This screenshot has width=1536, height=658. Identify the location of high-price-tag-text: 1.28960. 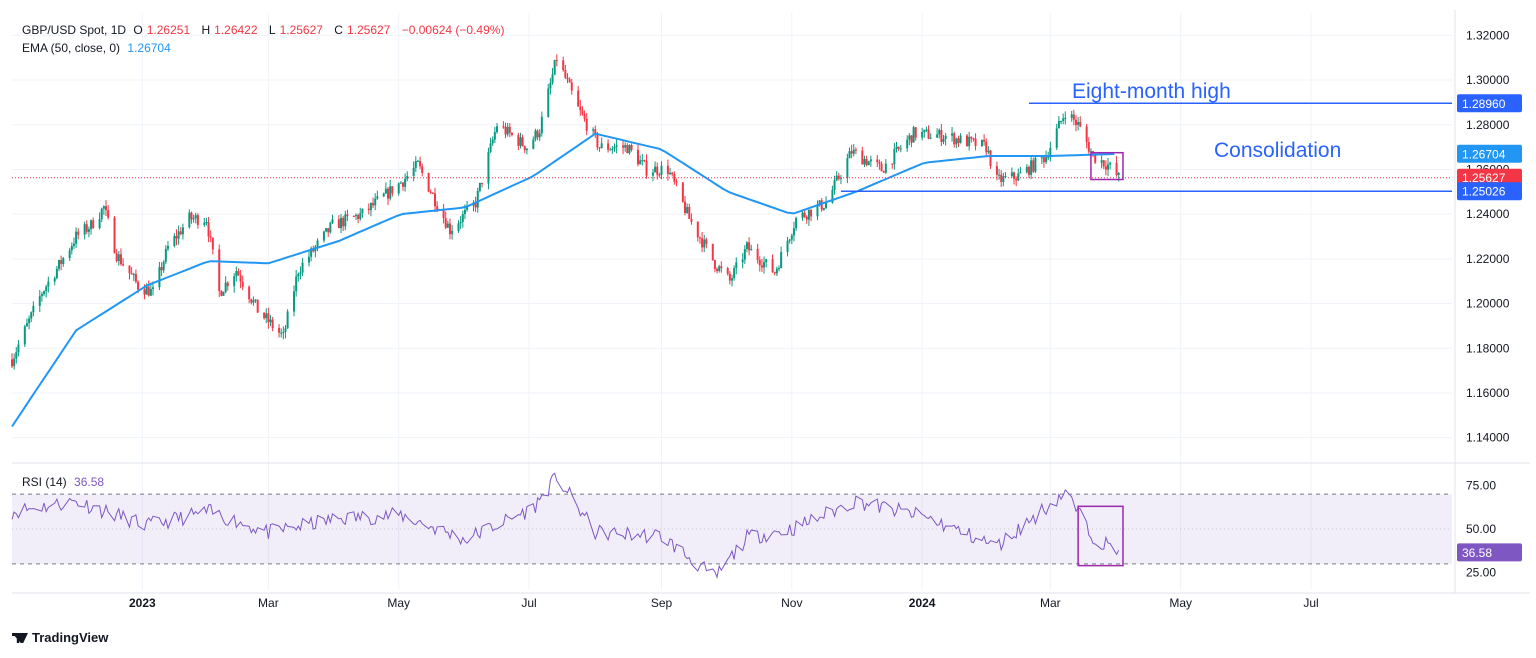
(1484, 104).